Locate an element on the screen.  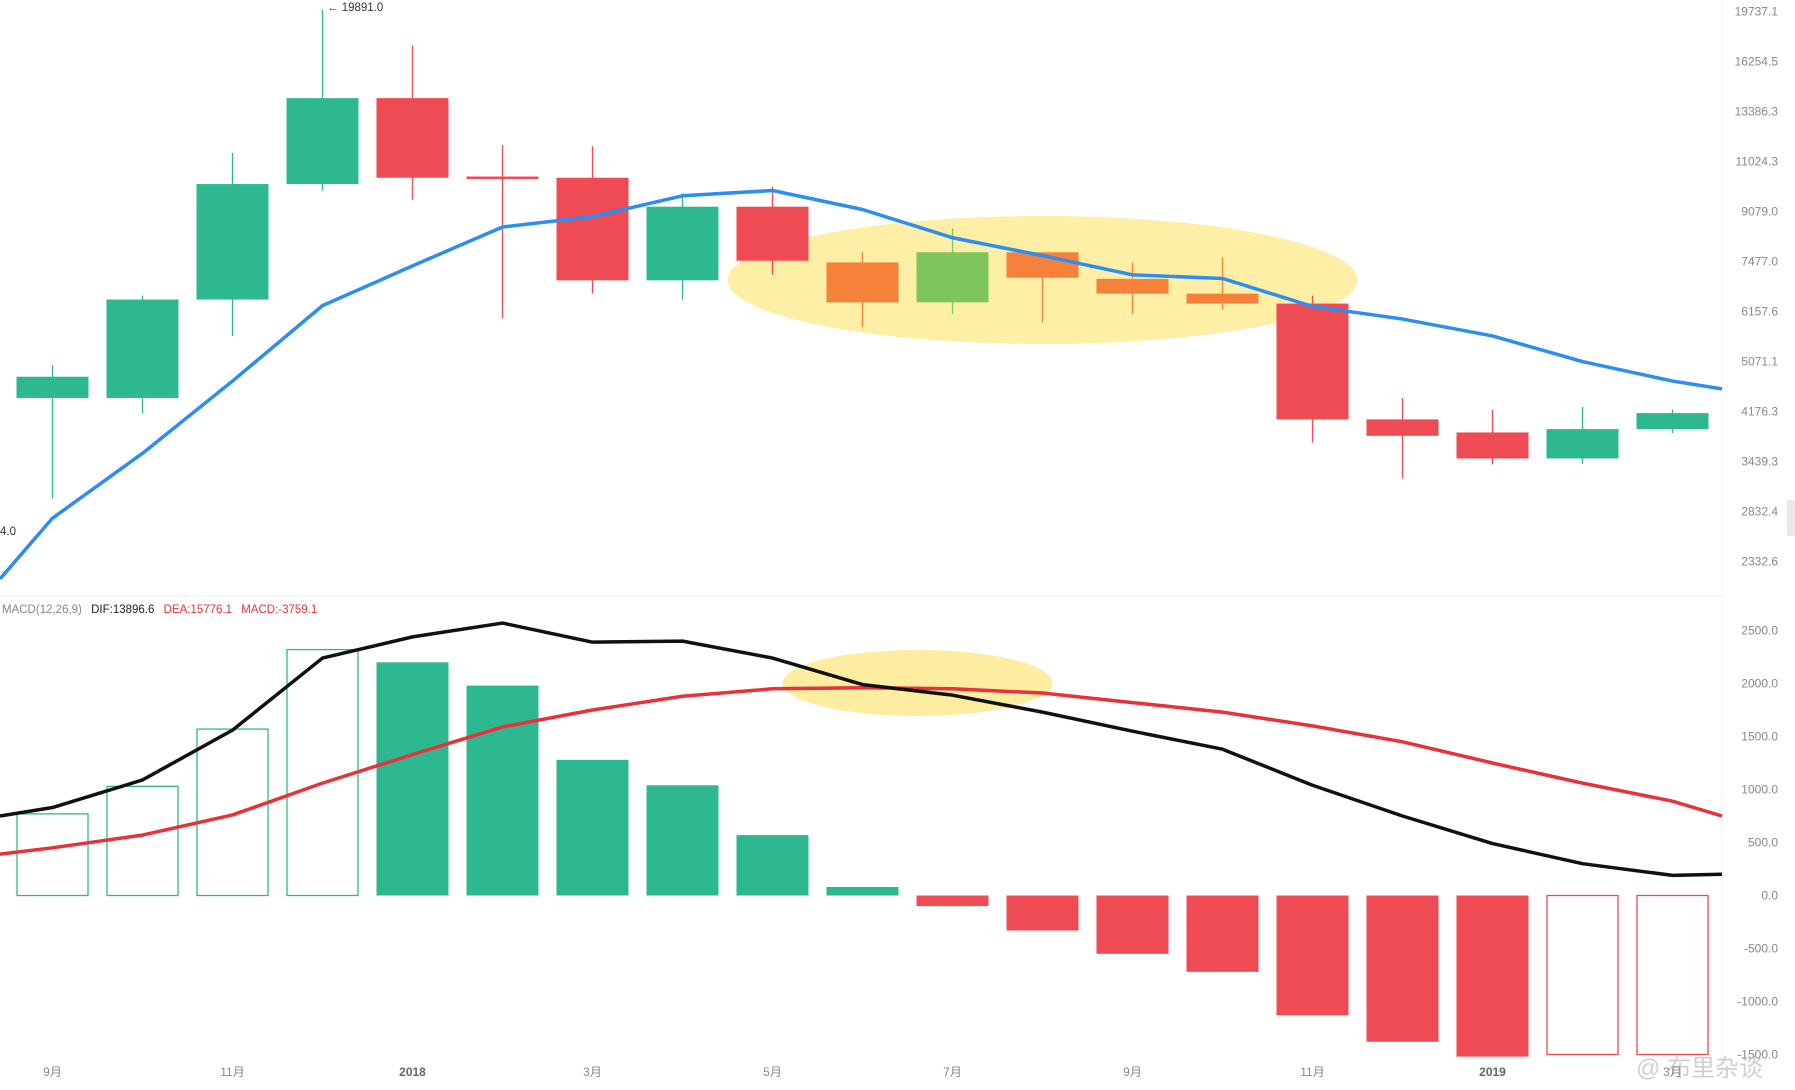
macd-legend-title: MACD(12,26,9) is located at coordinates (42, 610).